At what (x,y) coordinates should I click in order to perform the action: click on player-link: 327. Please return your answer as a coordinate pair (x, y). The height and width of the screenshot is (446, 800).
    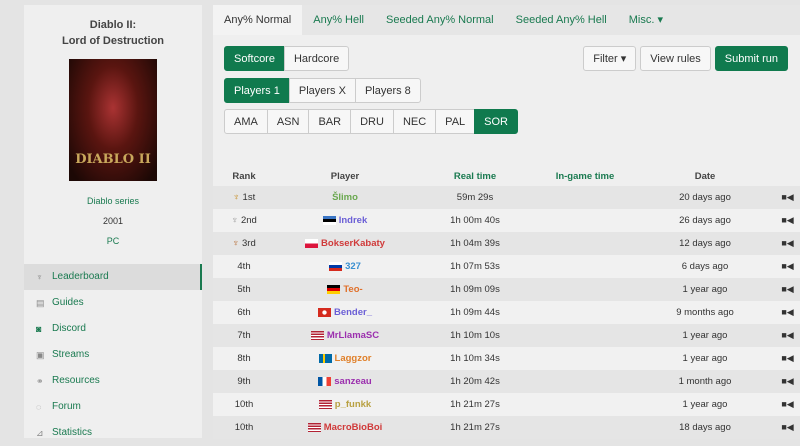
    Looking at the image, I should click on (353, 266).